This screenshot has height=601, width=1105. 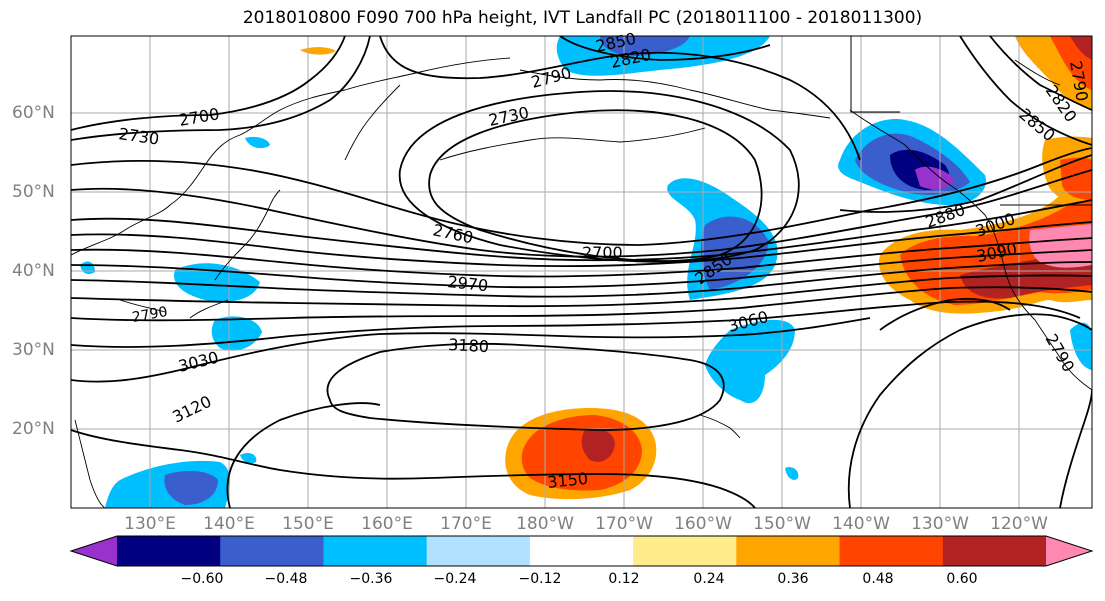 I want to click on colorbar-tick-label: 0.60, so click(x=962, y=579).